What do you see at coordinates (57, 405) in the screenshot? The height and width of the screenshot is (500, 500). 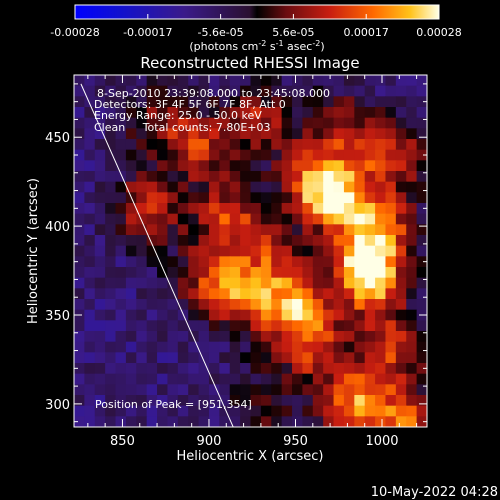 I see `y-tick-label: 300` at bounding box center [57, 405].